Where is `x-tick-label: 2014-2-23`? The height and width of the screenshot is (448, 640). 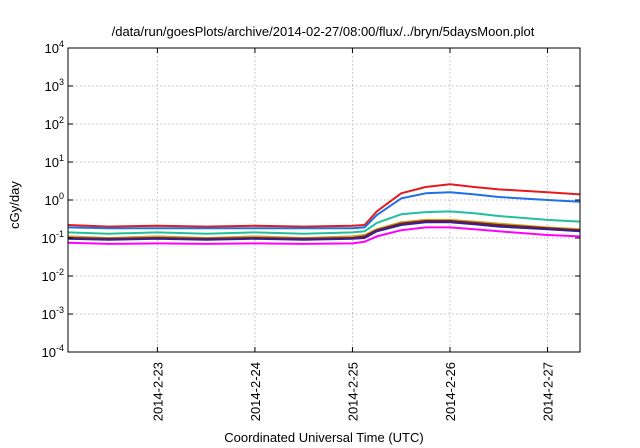
x-tick-label: 2014-2-23 is located at coordinates (157, 391).